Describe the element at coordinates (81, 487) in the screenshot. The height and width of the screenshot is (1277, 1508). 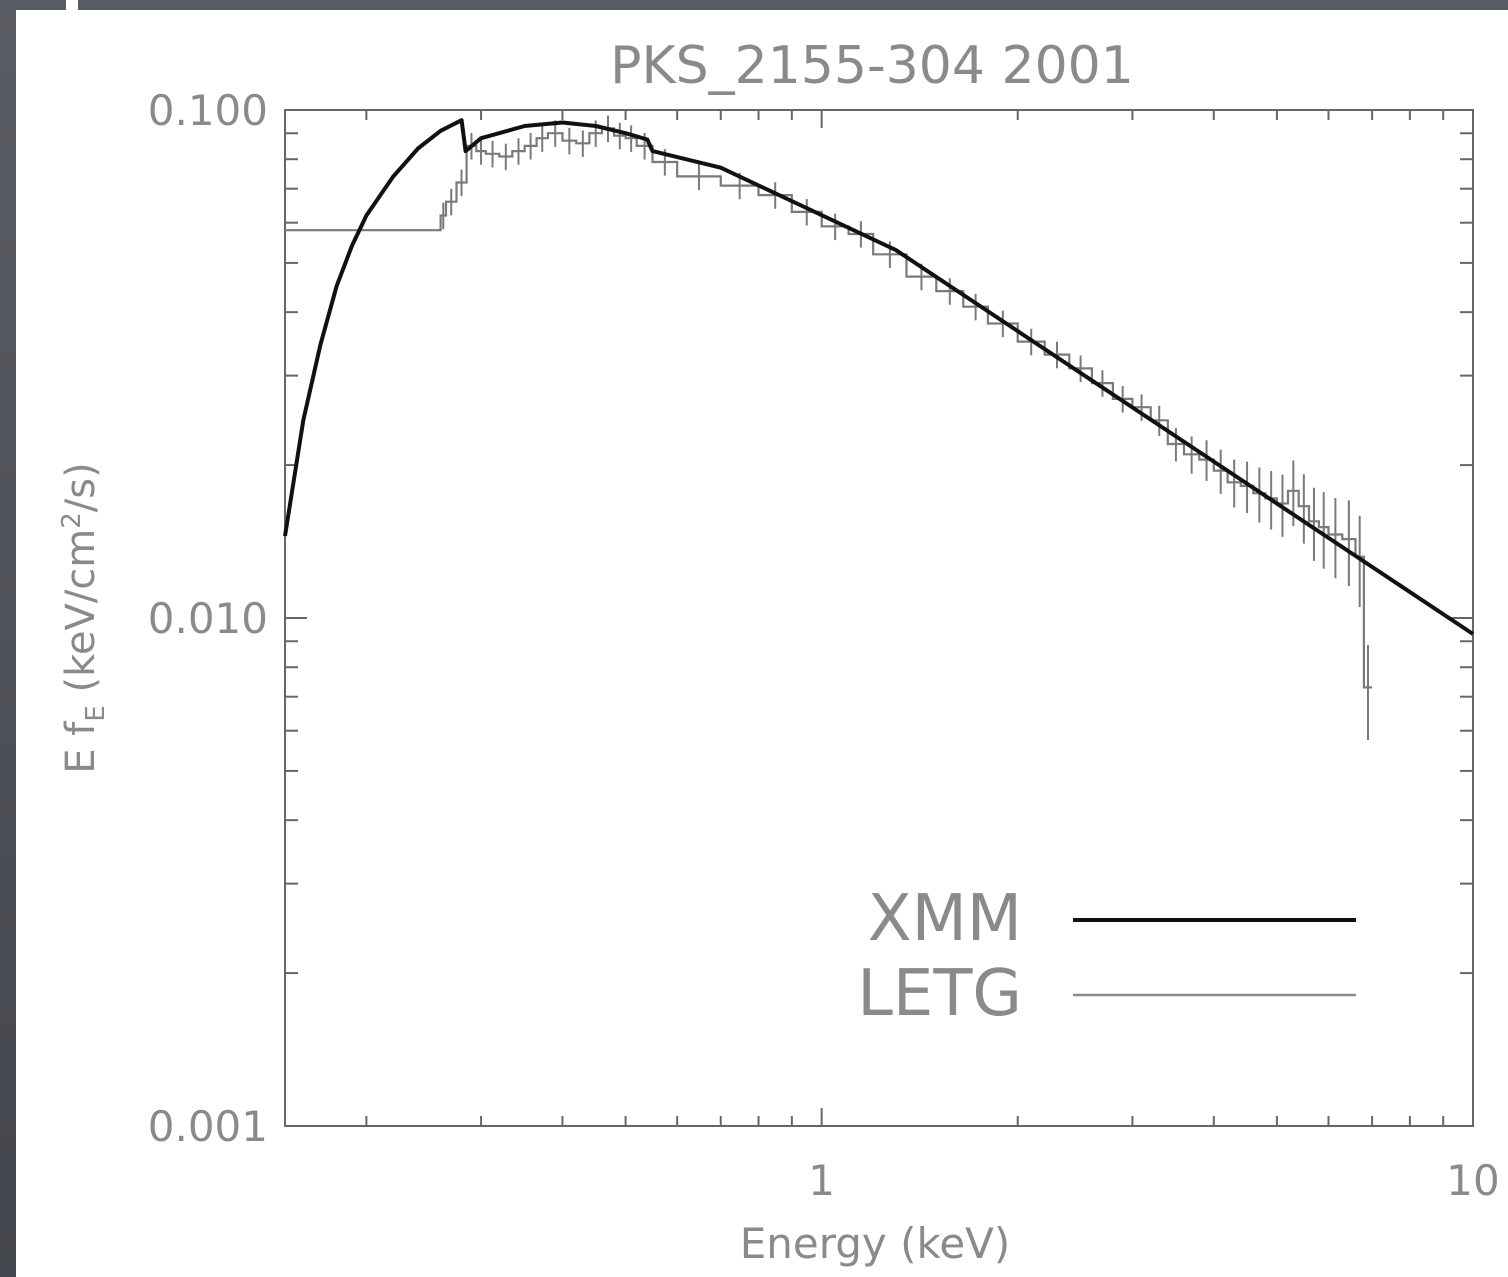
I see `y-axis-label-units-end: /s)` at that location.